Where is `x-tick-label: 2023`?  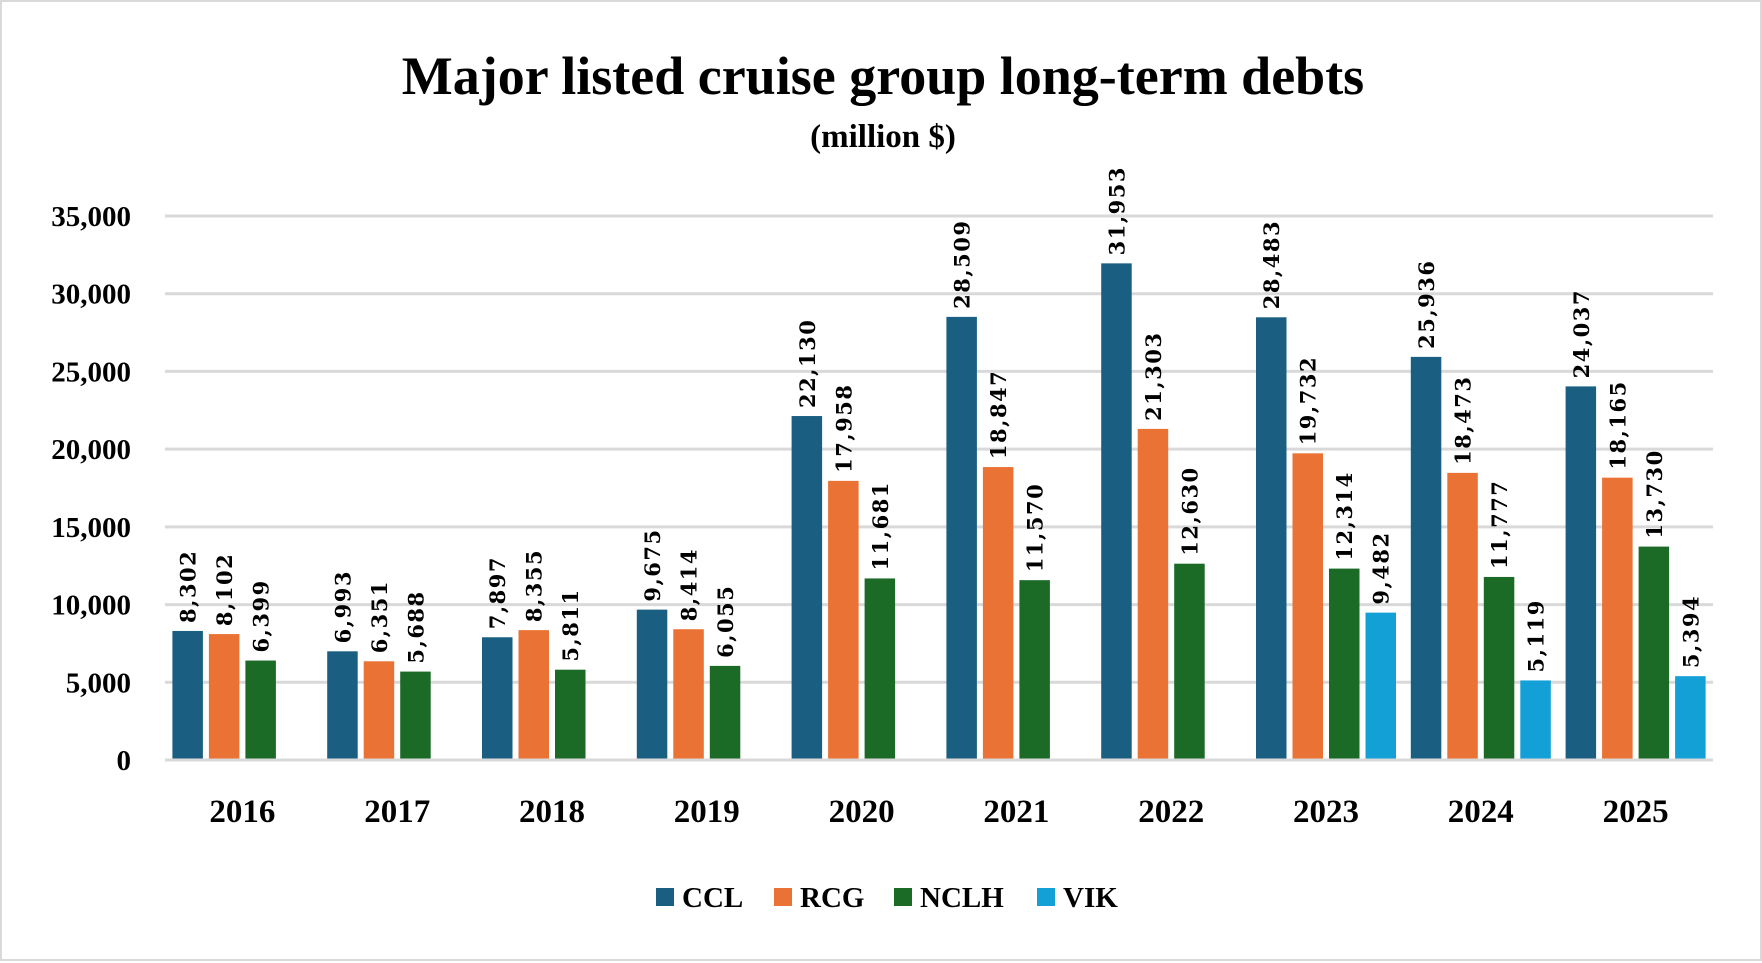 x-tick-label: 2023 is located at coordinates (1326, 812).